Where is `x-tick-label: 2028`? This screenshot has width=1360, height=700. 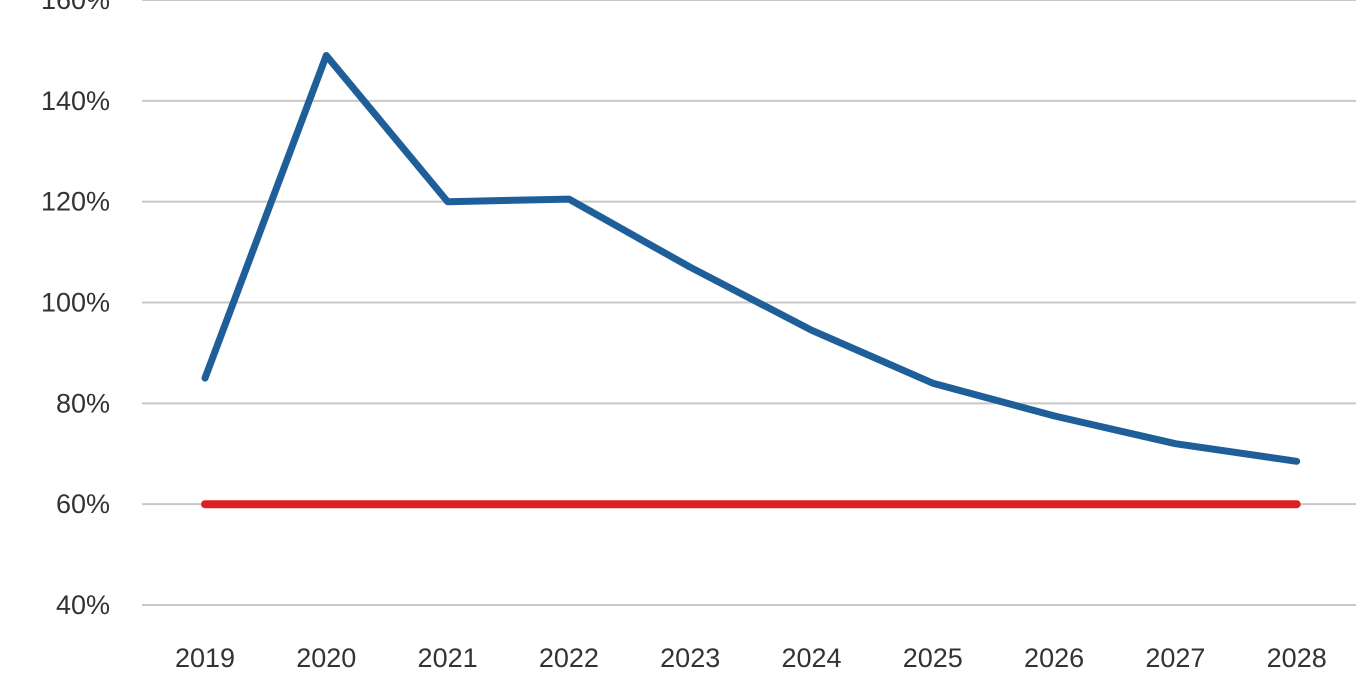 x-tick-label: 2028 is located at coordinates (1297, 658).